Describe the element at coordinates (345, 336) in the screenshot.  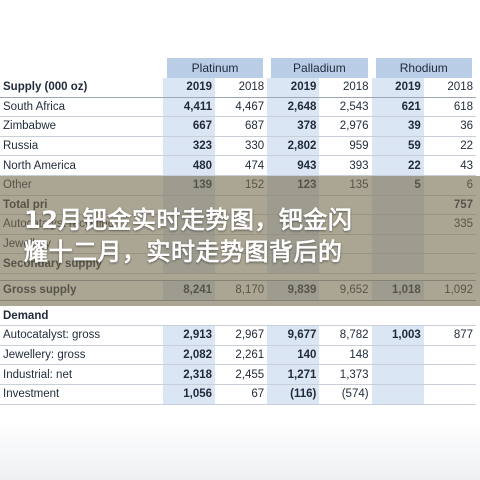
I see `value-cell: 8,782` at that location.